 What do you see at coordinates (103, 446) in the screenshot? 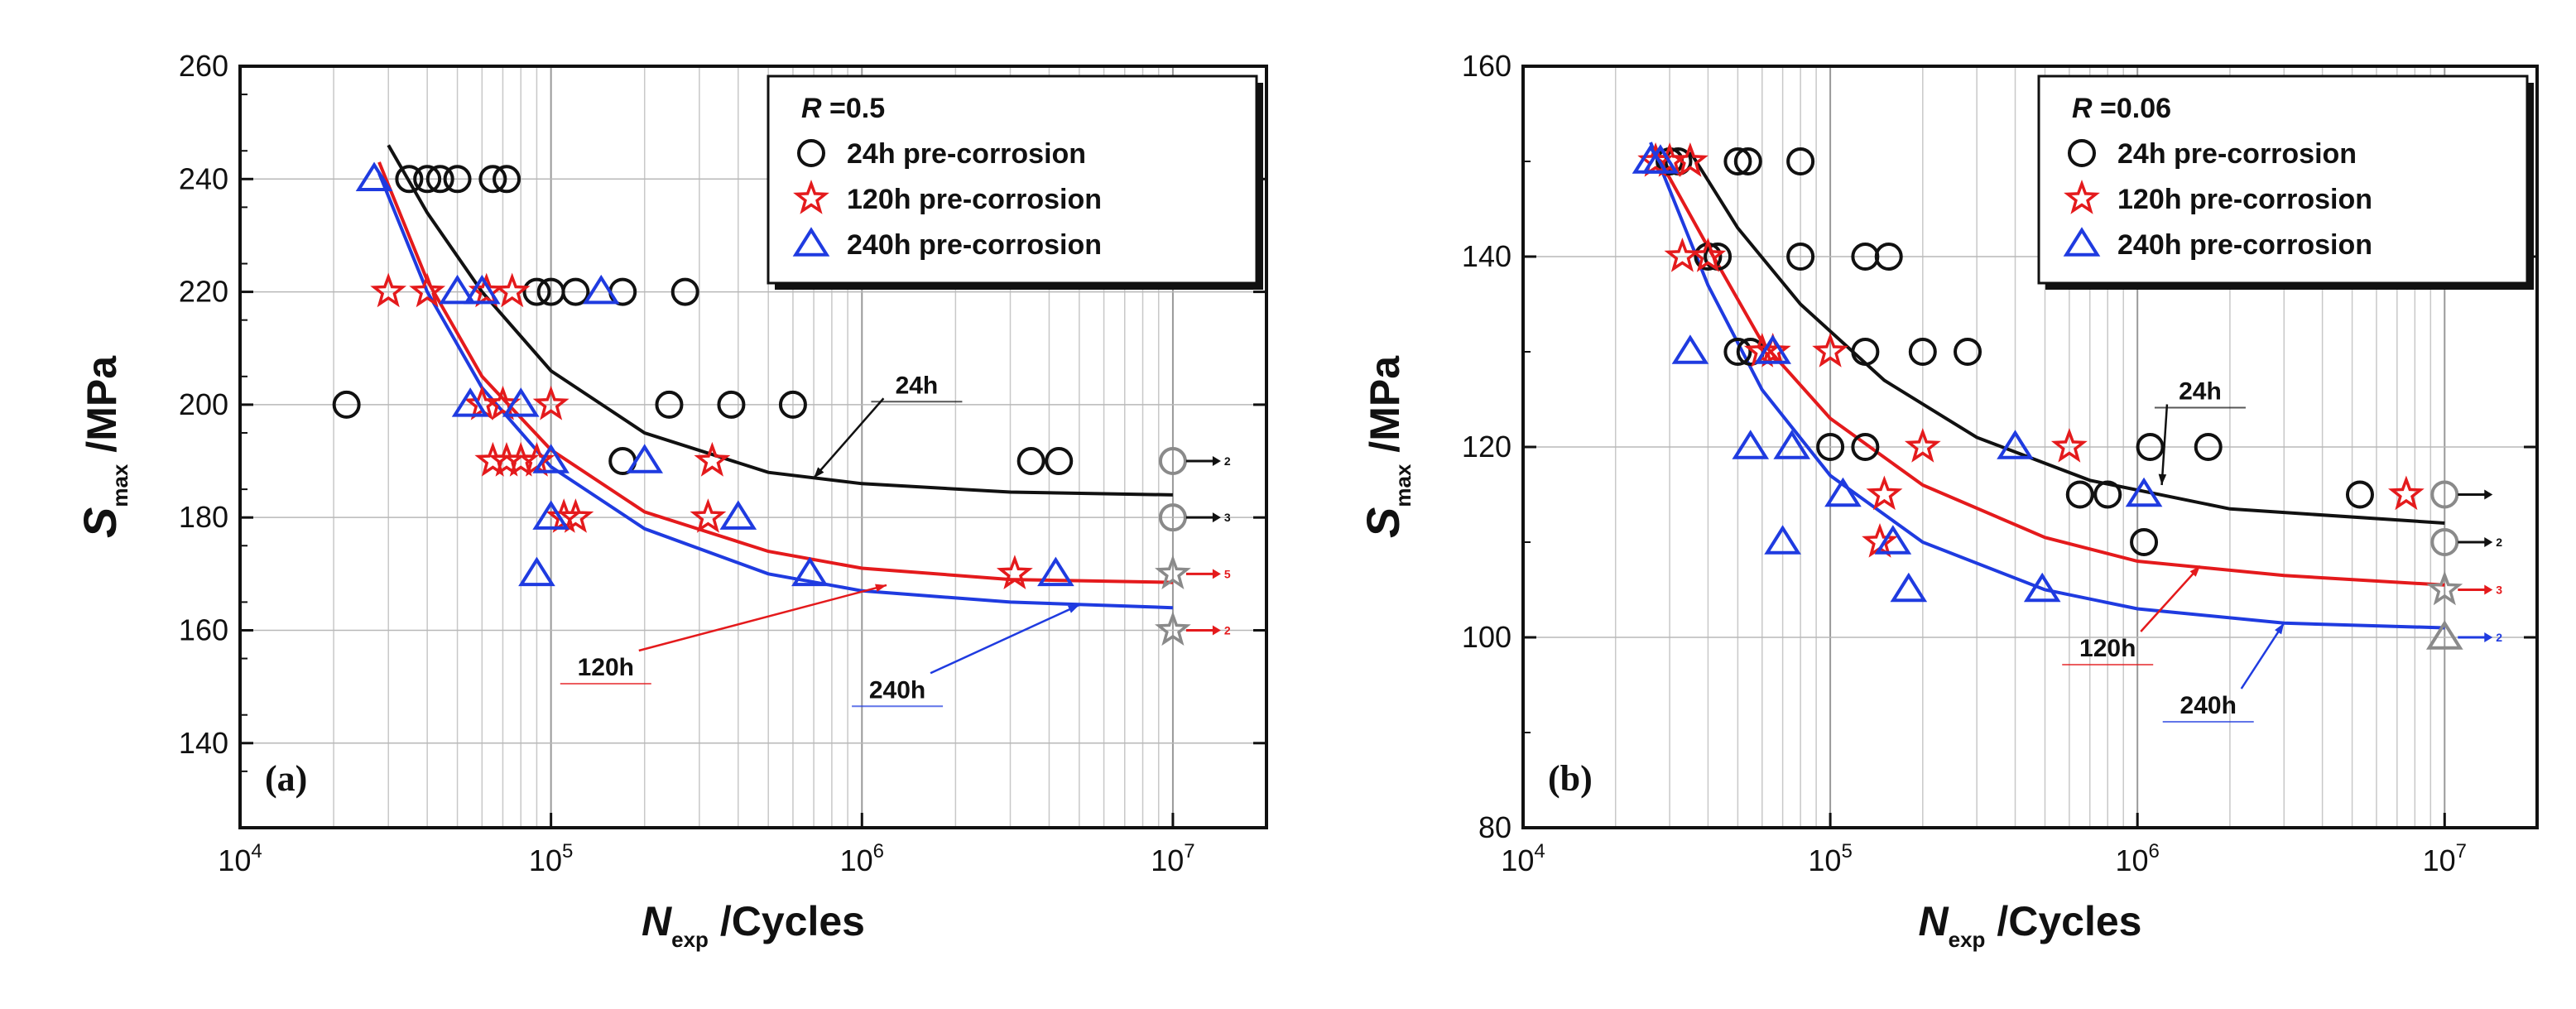
I see `y-axis-title: Smax /MPa` at bounding box center [103, 446].